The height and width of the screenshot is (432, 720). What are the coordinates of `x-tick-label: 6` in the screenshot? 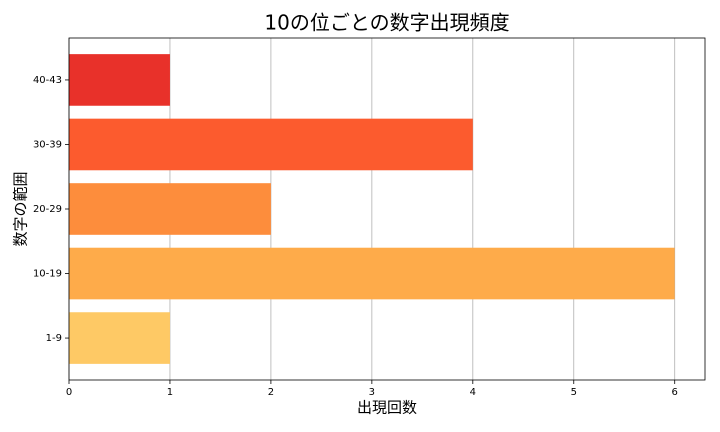 It's located at (675, 392).